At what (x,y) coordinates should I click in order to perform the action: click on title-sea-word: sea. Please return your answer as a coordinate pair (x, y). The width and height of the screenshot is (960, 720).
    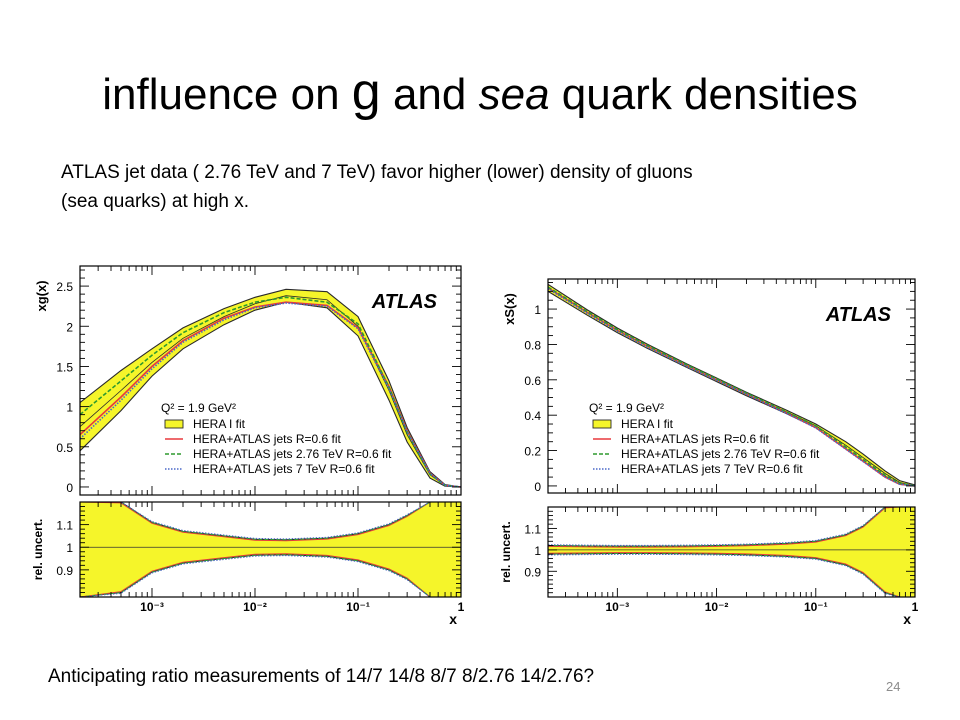
    Looking at the image, I should click on (514, 94).